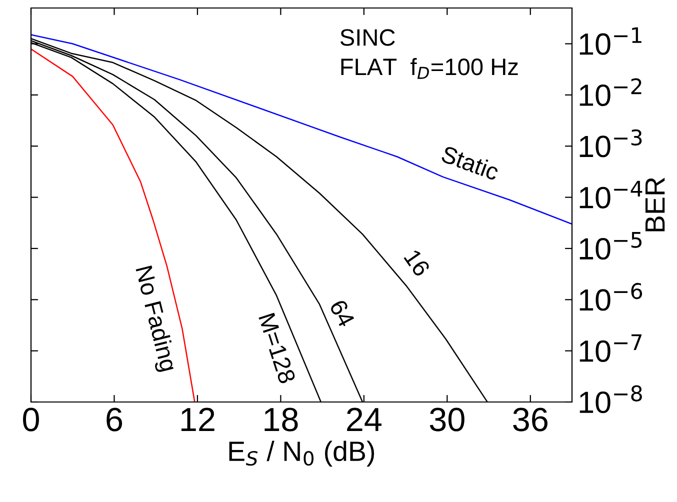  I want to click on text: Static, so click(470, 162).